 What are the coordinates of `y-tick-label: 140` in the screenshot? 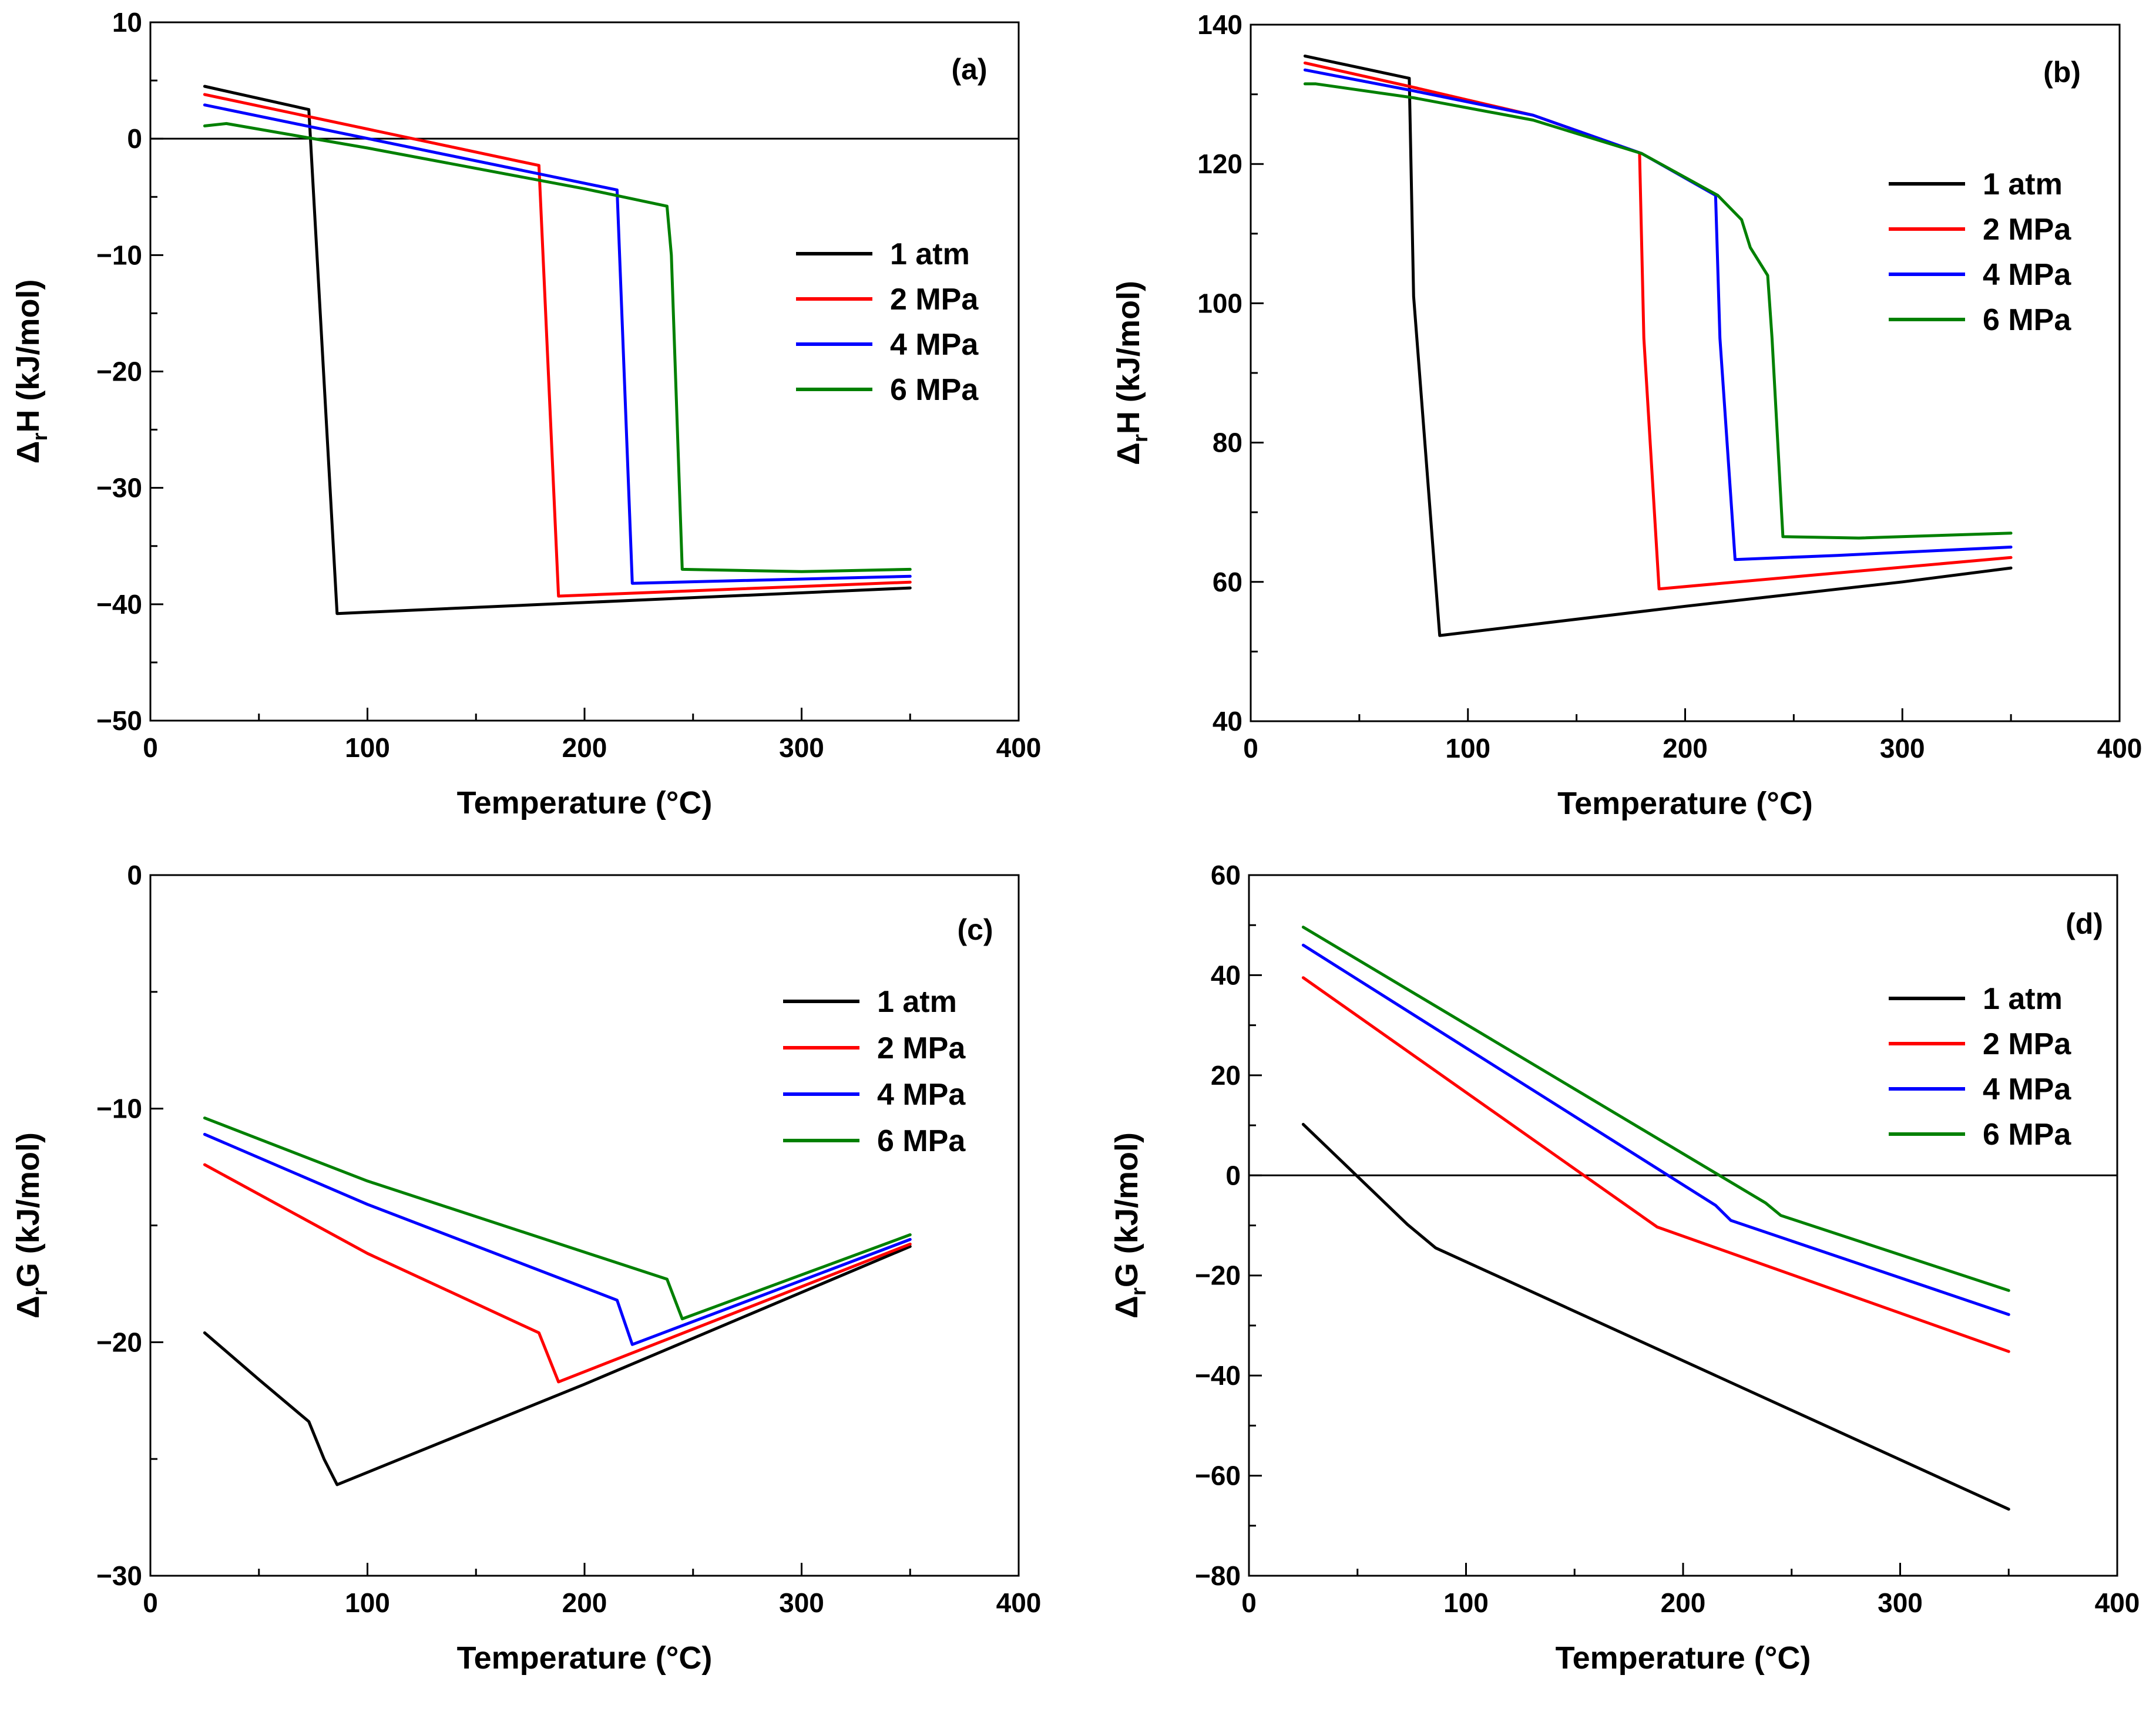 It's located at (1219, 24).